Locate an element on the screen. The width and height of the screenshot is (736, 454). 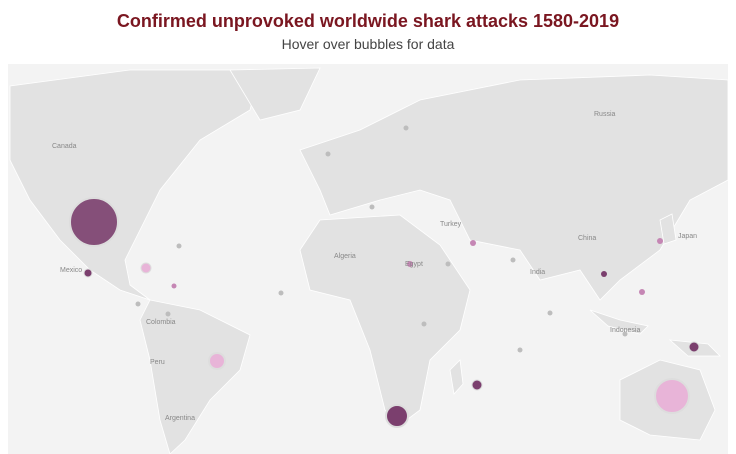
country-label: Peru is located at coordinates (157, 362).